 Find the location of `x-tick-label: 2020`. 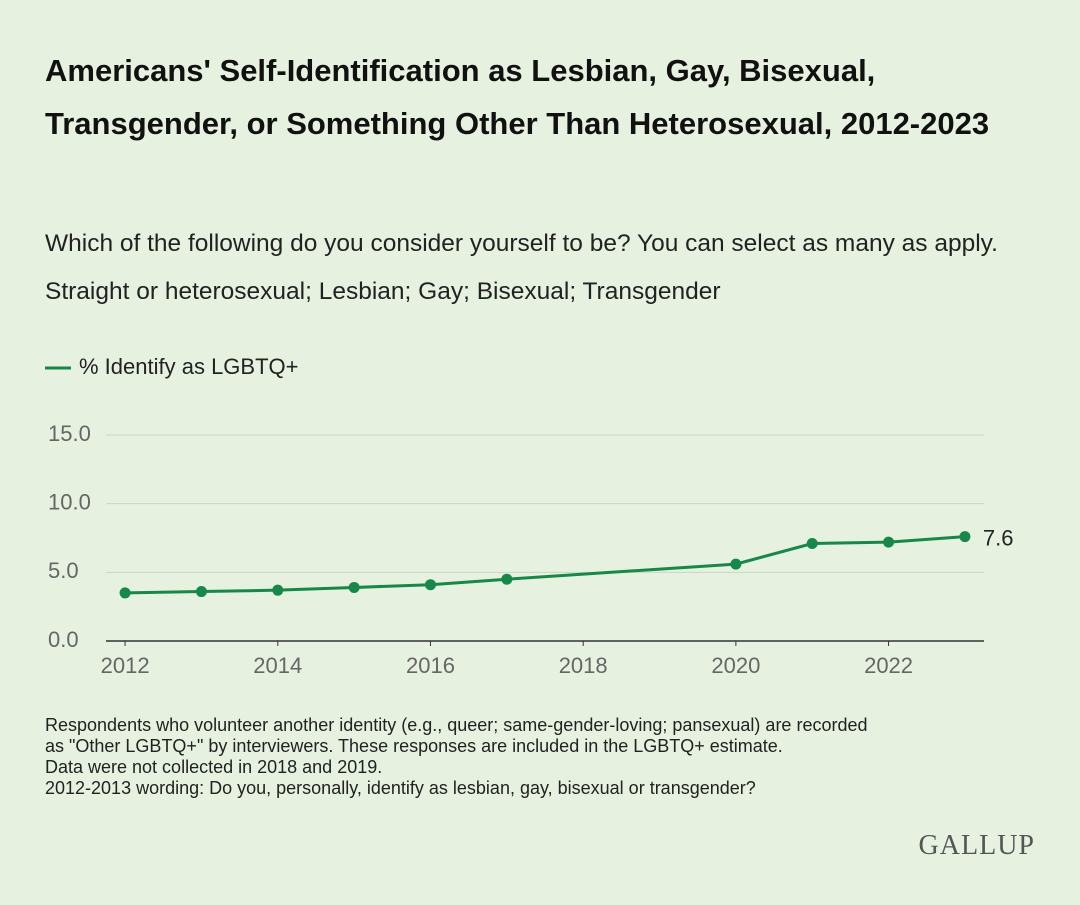

x-tick-label: 2020 is located at coordinates (735, 665).